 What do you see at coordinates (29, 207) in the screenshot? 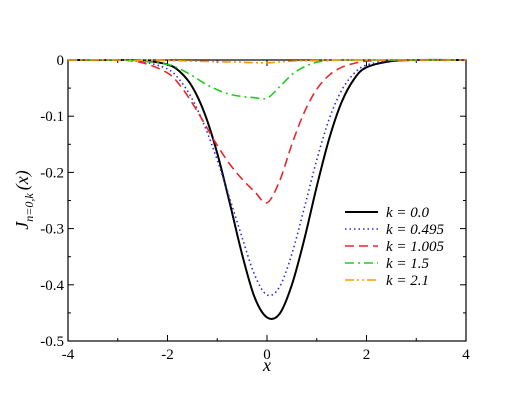
I see `y-axis-label-sub: n=0,k` at bounding box center [29, 207].